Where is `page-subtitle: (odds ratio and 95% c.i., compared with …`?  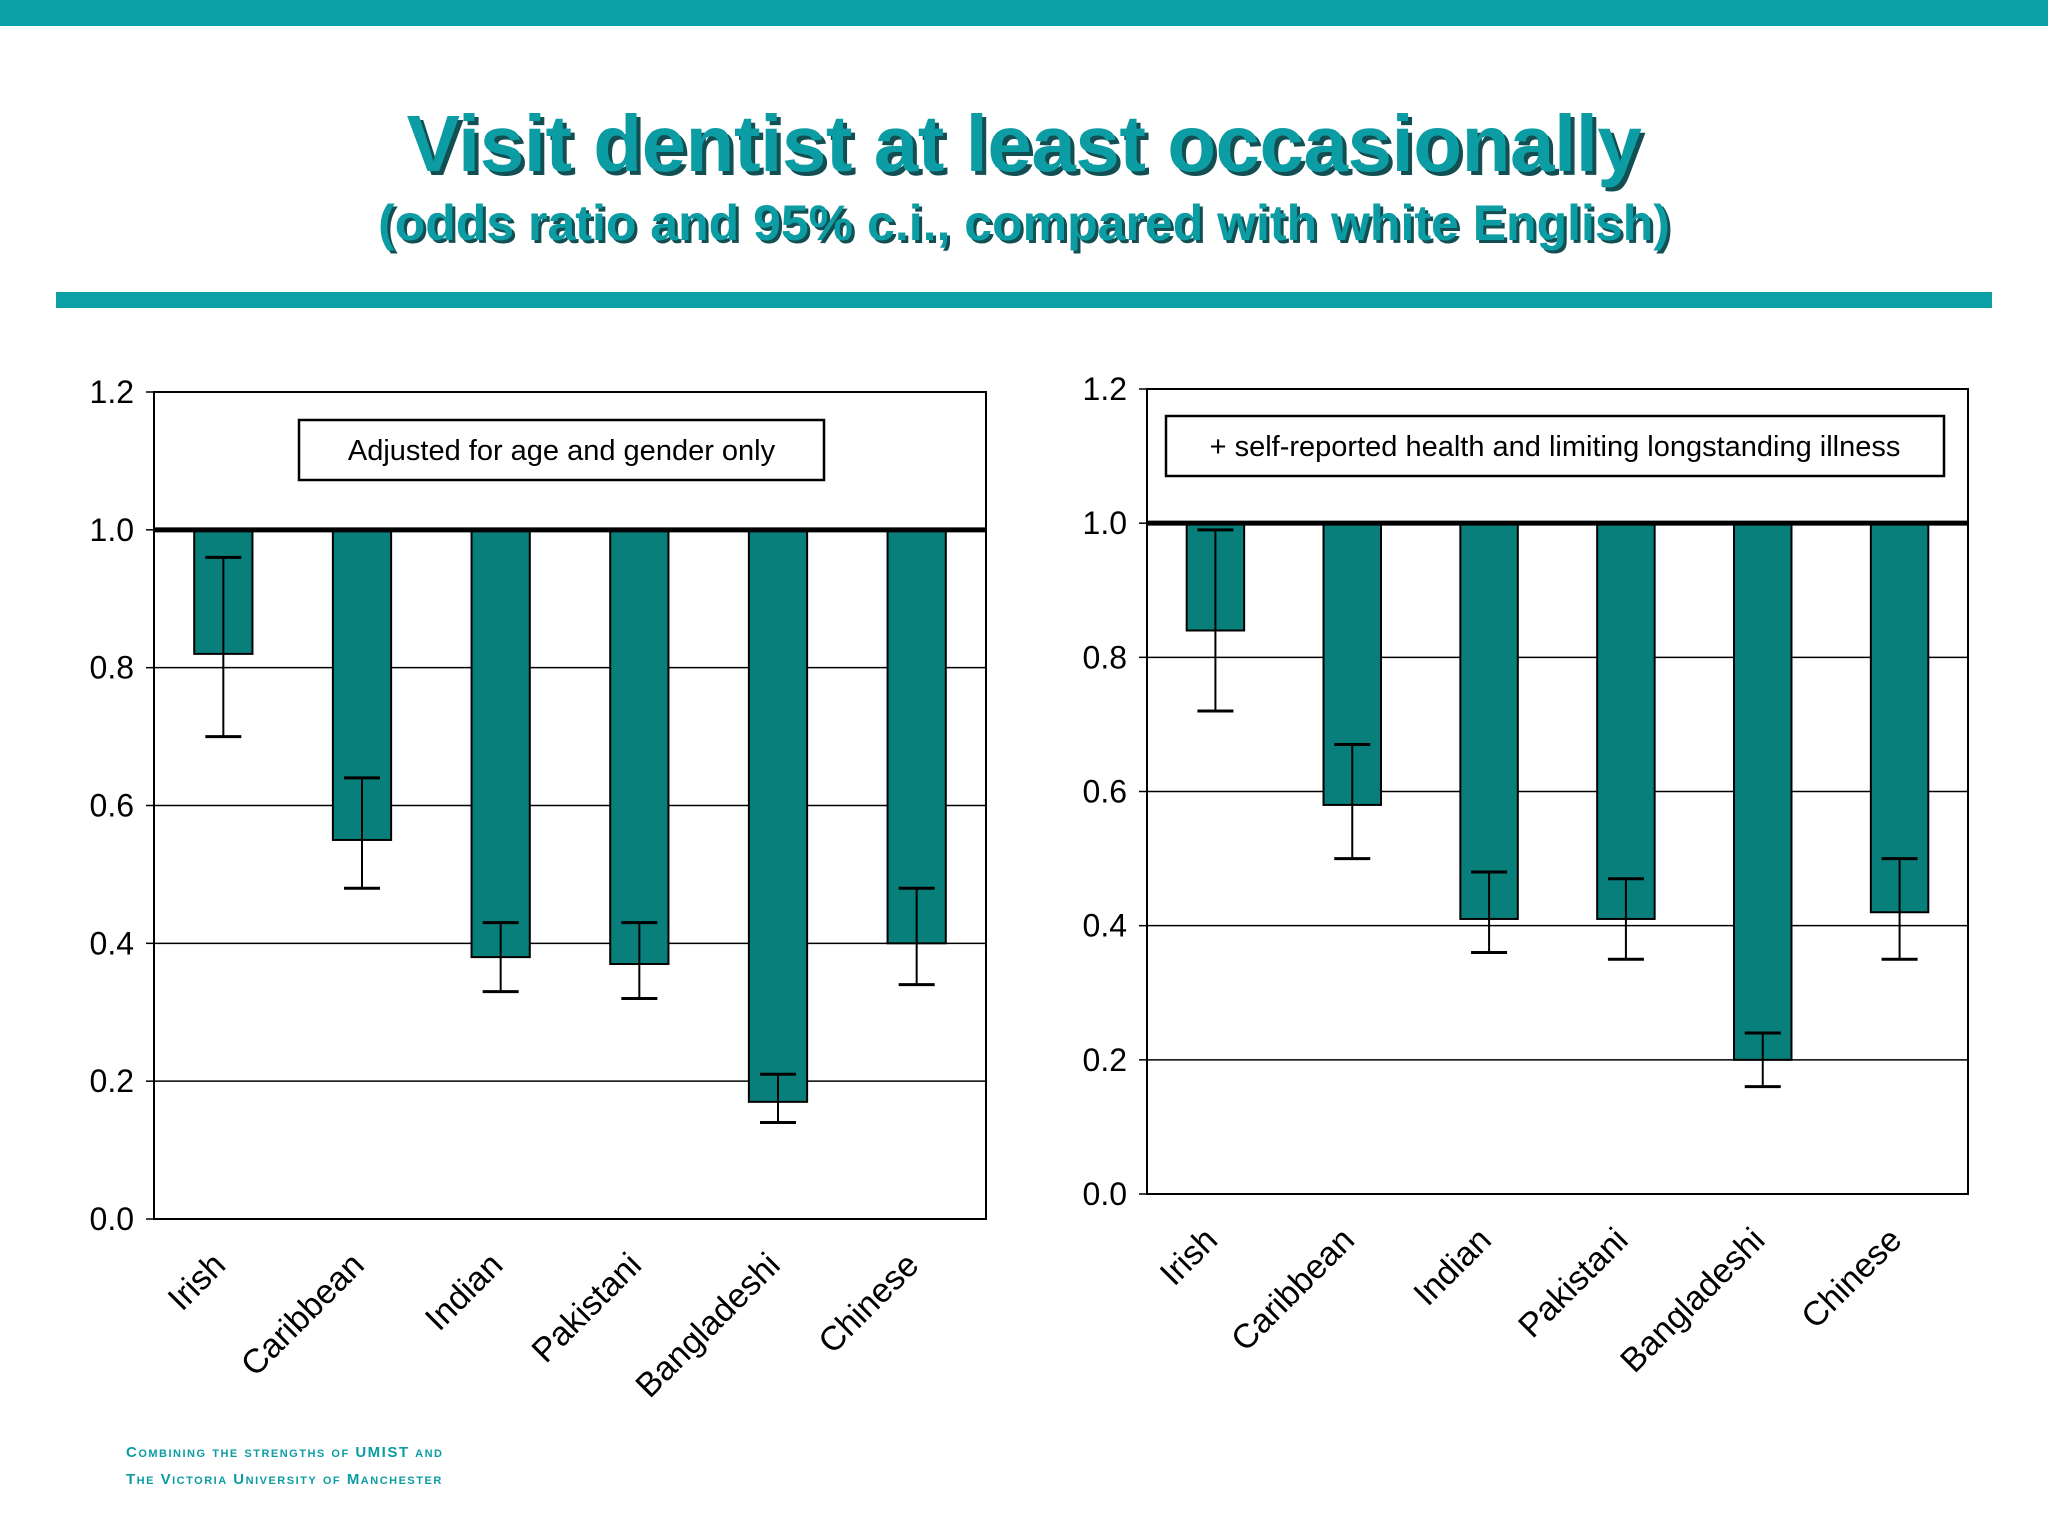
page-subtitle: (odds ratio and 95% c.i., compared with … is located at coordinates (1024, 223).